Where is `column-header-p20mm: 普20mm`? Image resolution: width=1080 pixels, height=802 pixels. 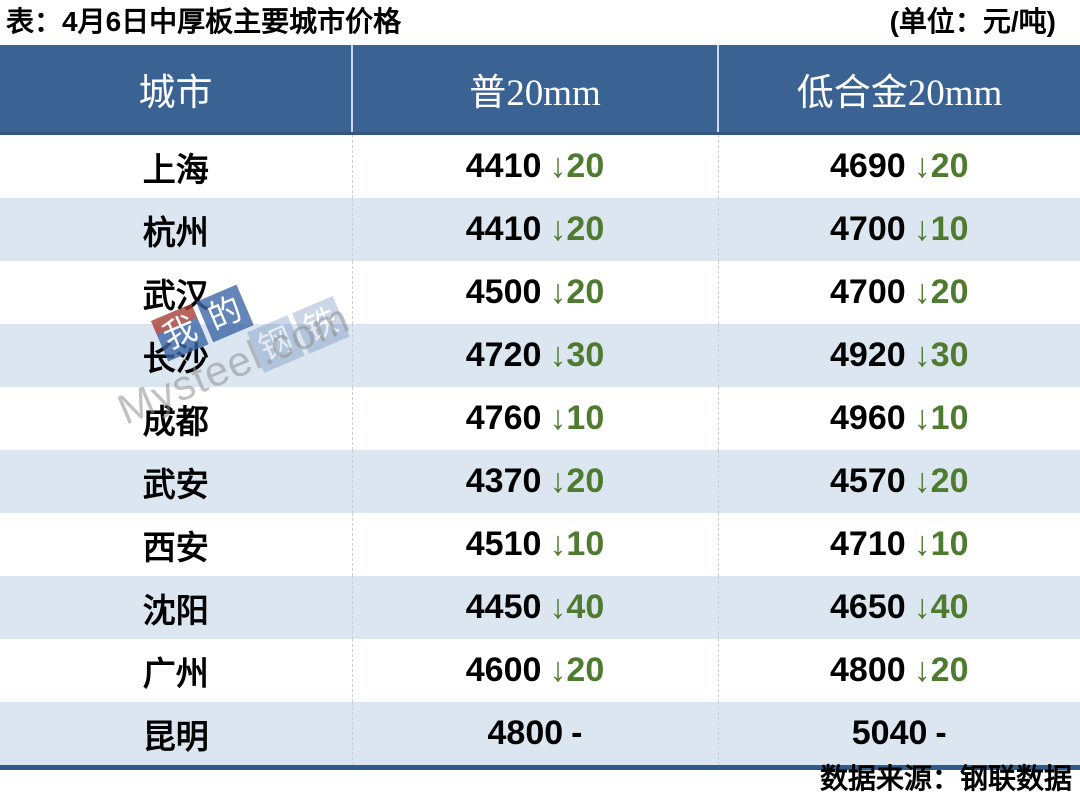 column-header-p20mm: 普20mm is located at coordinates (534, 90).